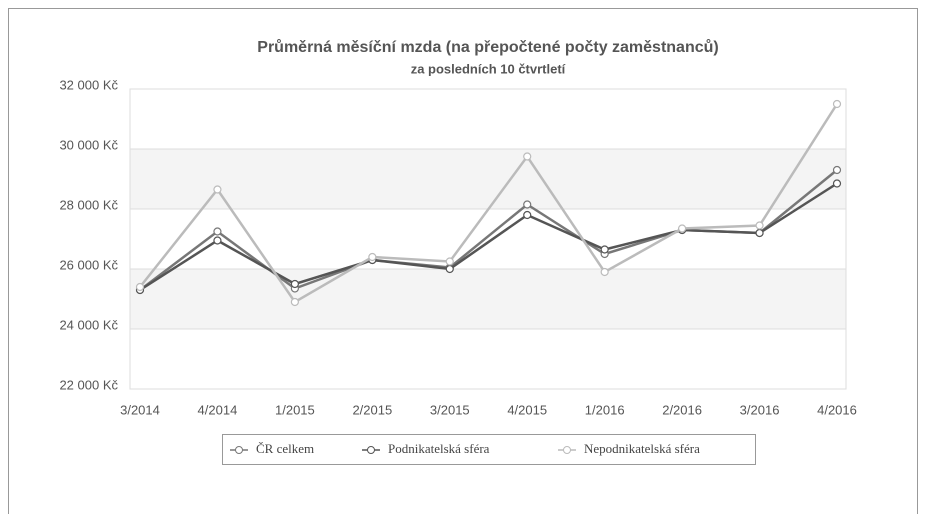  What do you see at coordinates (605, 409) in the screenshot?
I see `x-tick-label: 1/2016` at bounding box center [605, 409].